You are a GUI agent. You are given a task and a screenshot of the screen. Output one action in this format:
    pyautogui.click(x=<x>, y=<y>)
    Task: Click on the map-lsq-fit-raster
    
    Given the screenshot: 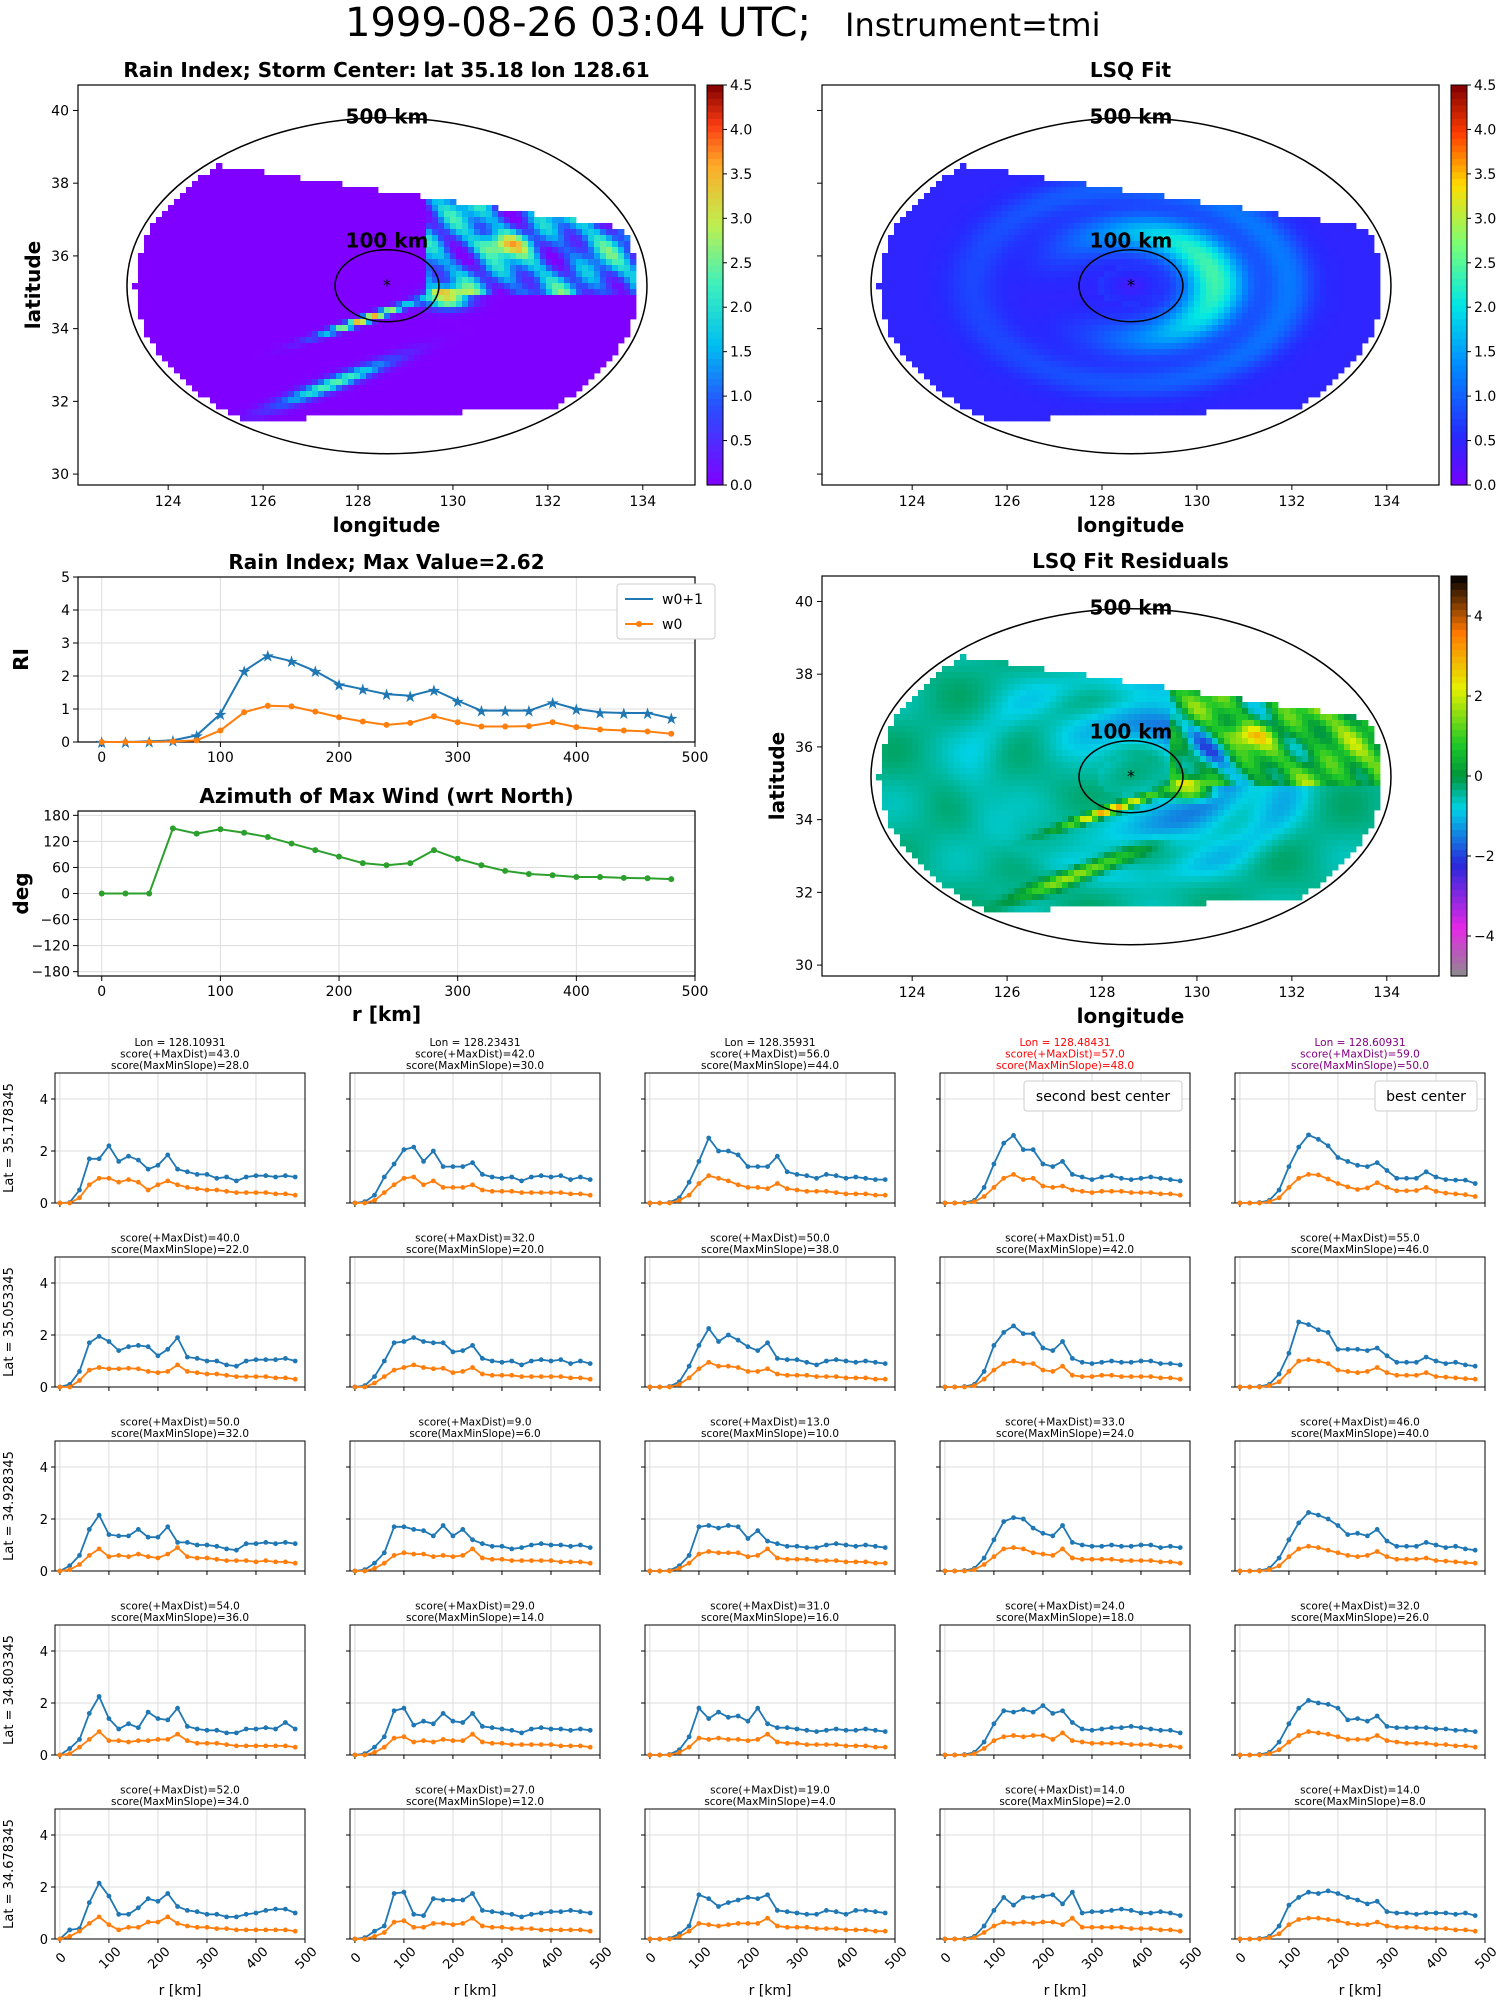 What is the action you would take?
    pyautogui.click(x=1128, y=292)
    